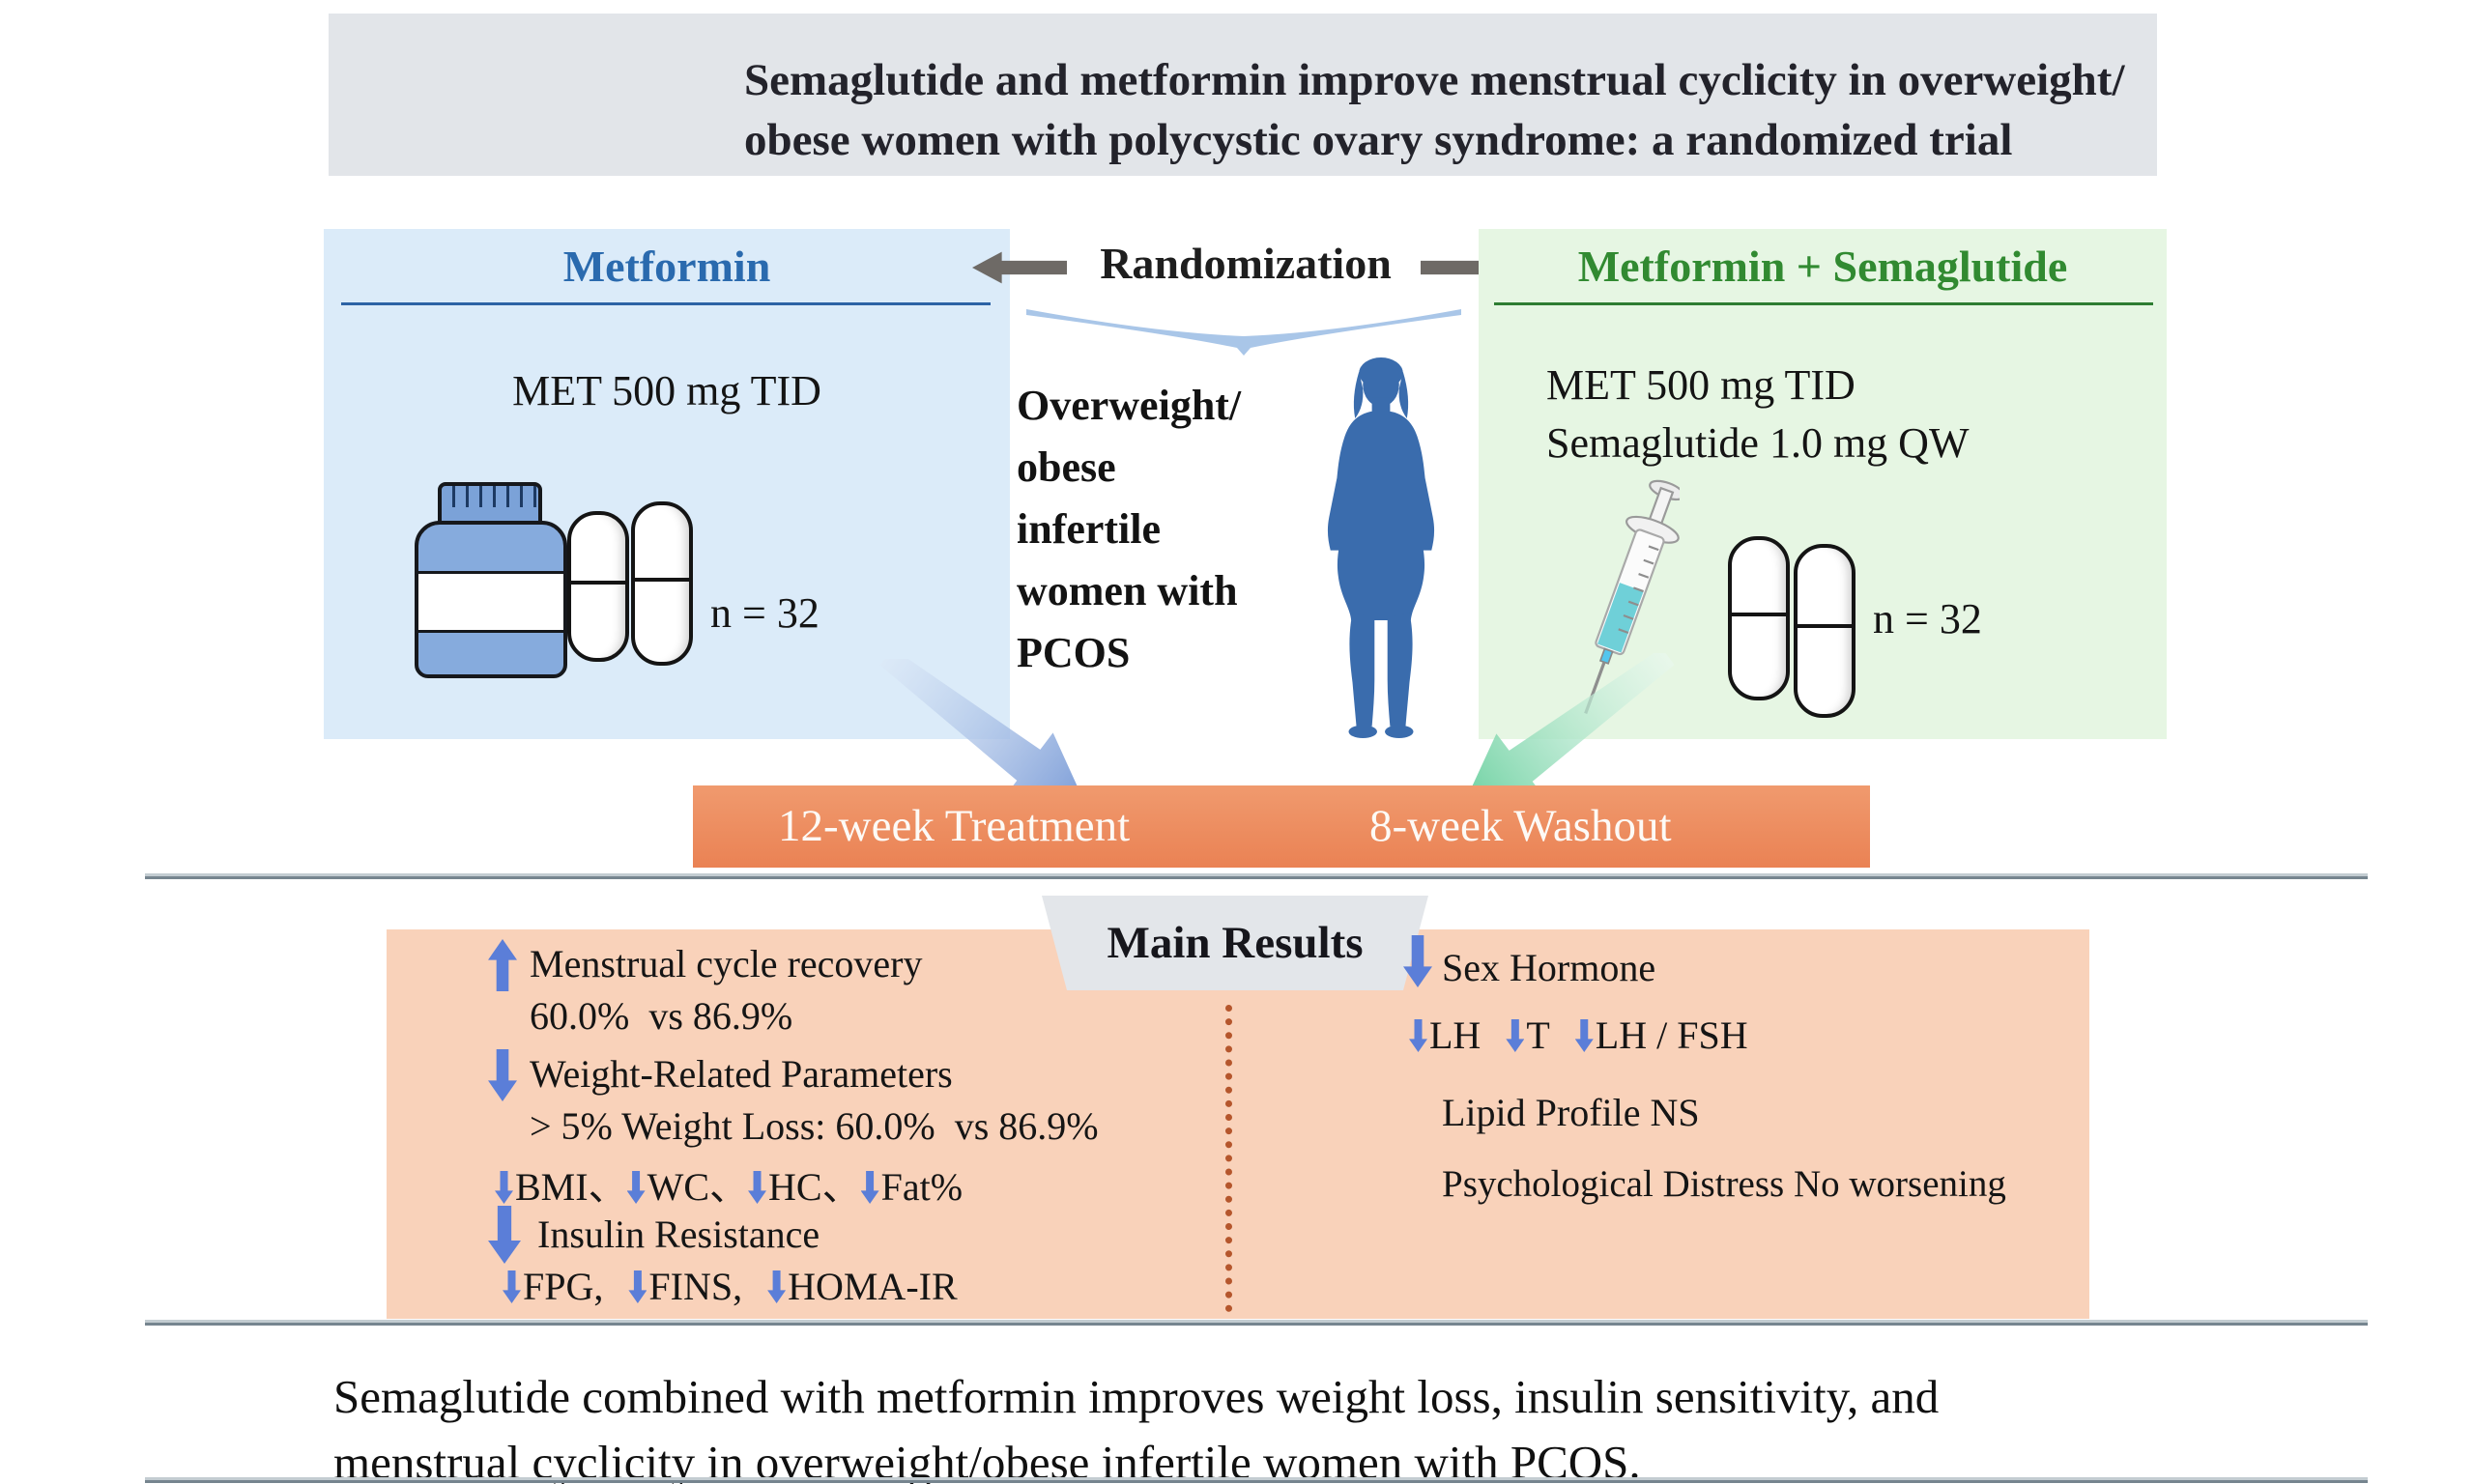  What do you see at coordinates (1632, 597) in the screenshot?
I see `syringe-icon` at bounding box center [1632, 597].